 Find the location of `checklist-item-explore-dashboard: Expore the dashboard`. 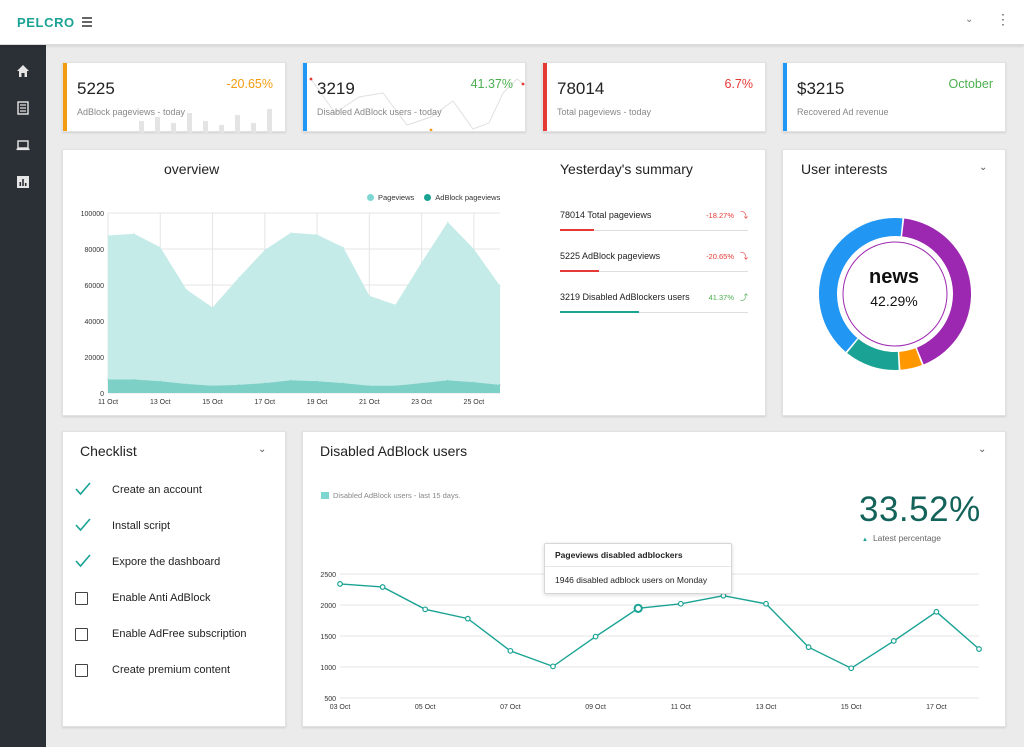

checklist-item-explore-dashboard: Expore the dashboard is located at coordinates (175, 564).